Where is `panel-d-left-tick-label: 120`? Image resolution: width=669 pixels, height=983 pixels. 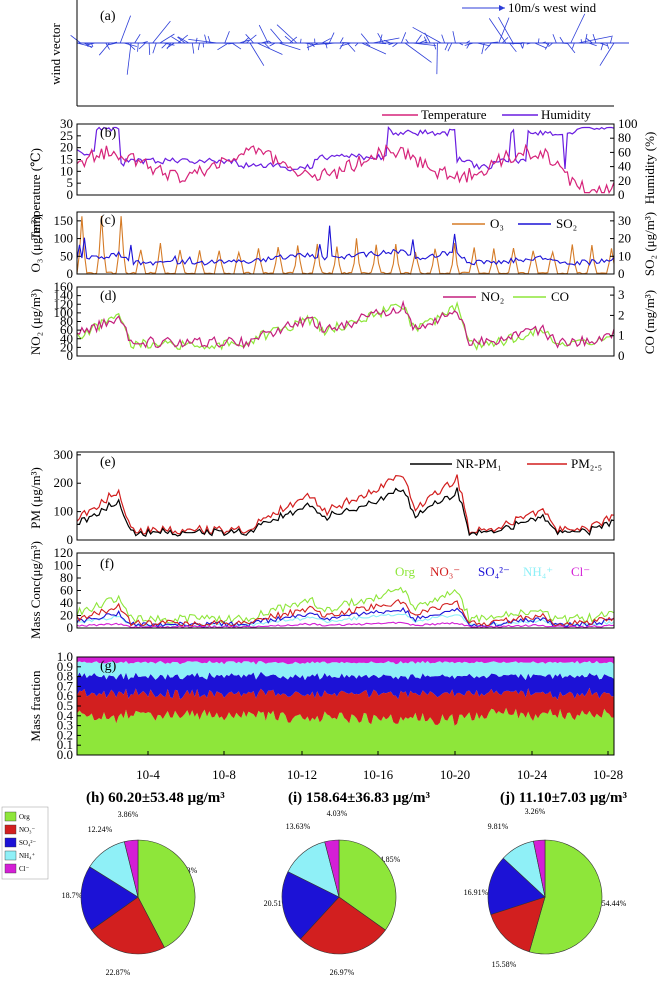 panel-d-left-tick-label: 120 is located at coordinates (64, 303).